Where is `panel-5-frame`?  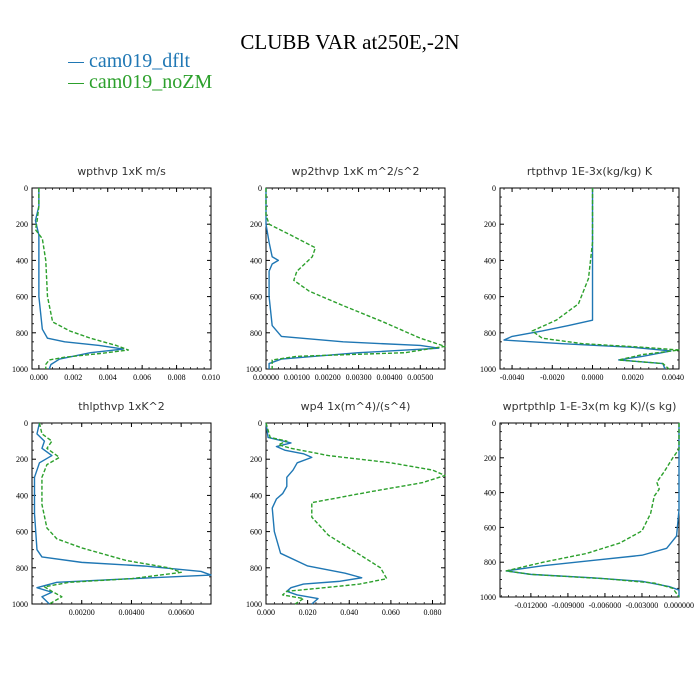 panel-5-frame is located at coordinates (355, 513).